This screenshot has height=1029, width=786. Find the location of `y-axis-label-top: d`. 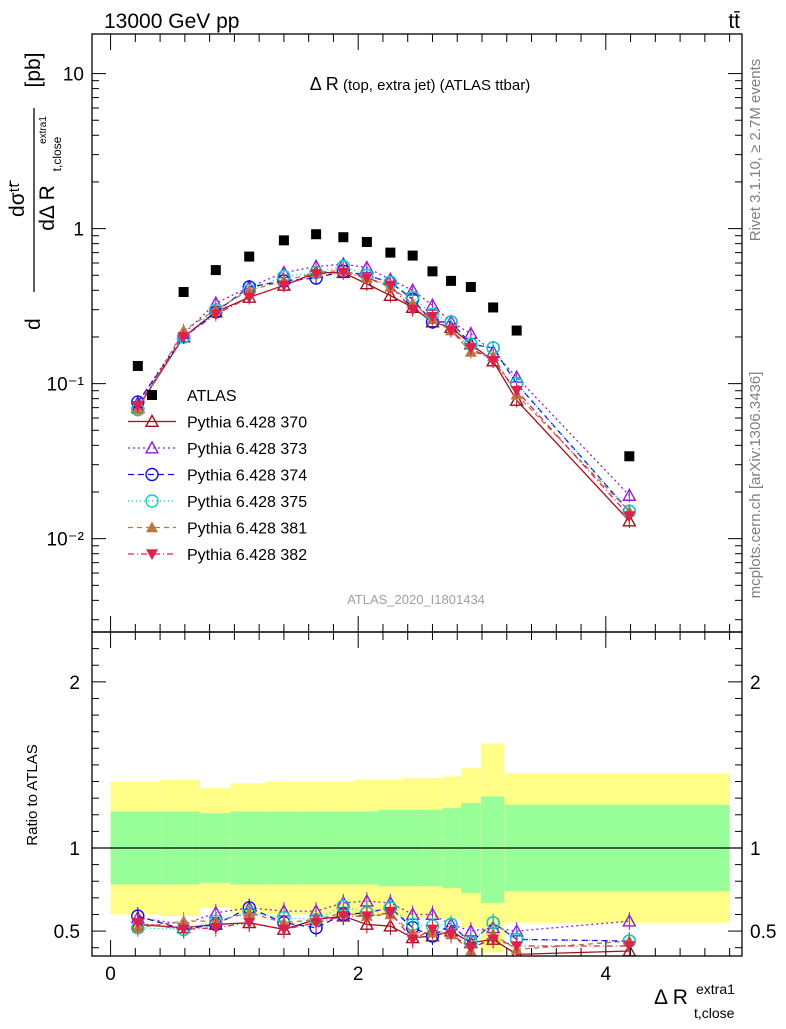

y-axis-label-top: d is located at coordinates (33, 324).